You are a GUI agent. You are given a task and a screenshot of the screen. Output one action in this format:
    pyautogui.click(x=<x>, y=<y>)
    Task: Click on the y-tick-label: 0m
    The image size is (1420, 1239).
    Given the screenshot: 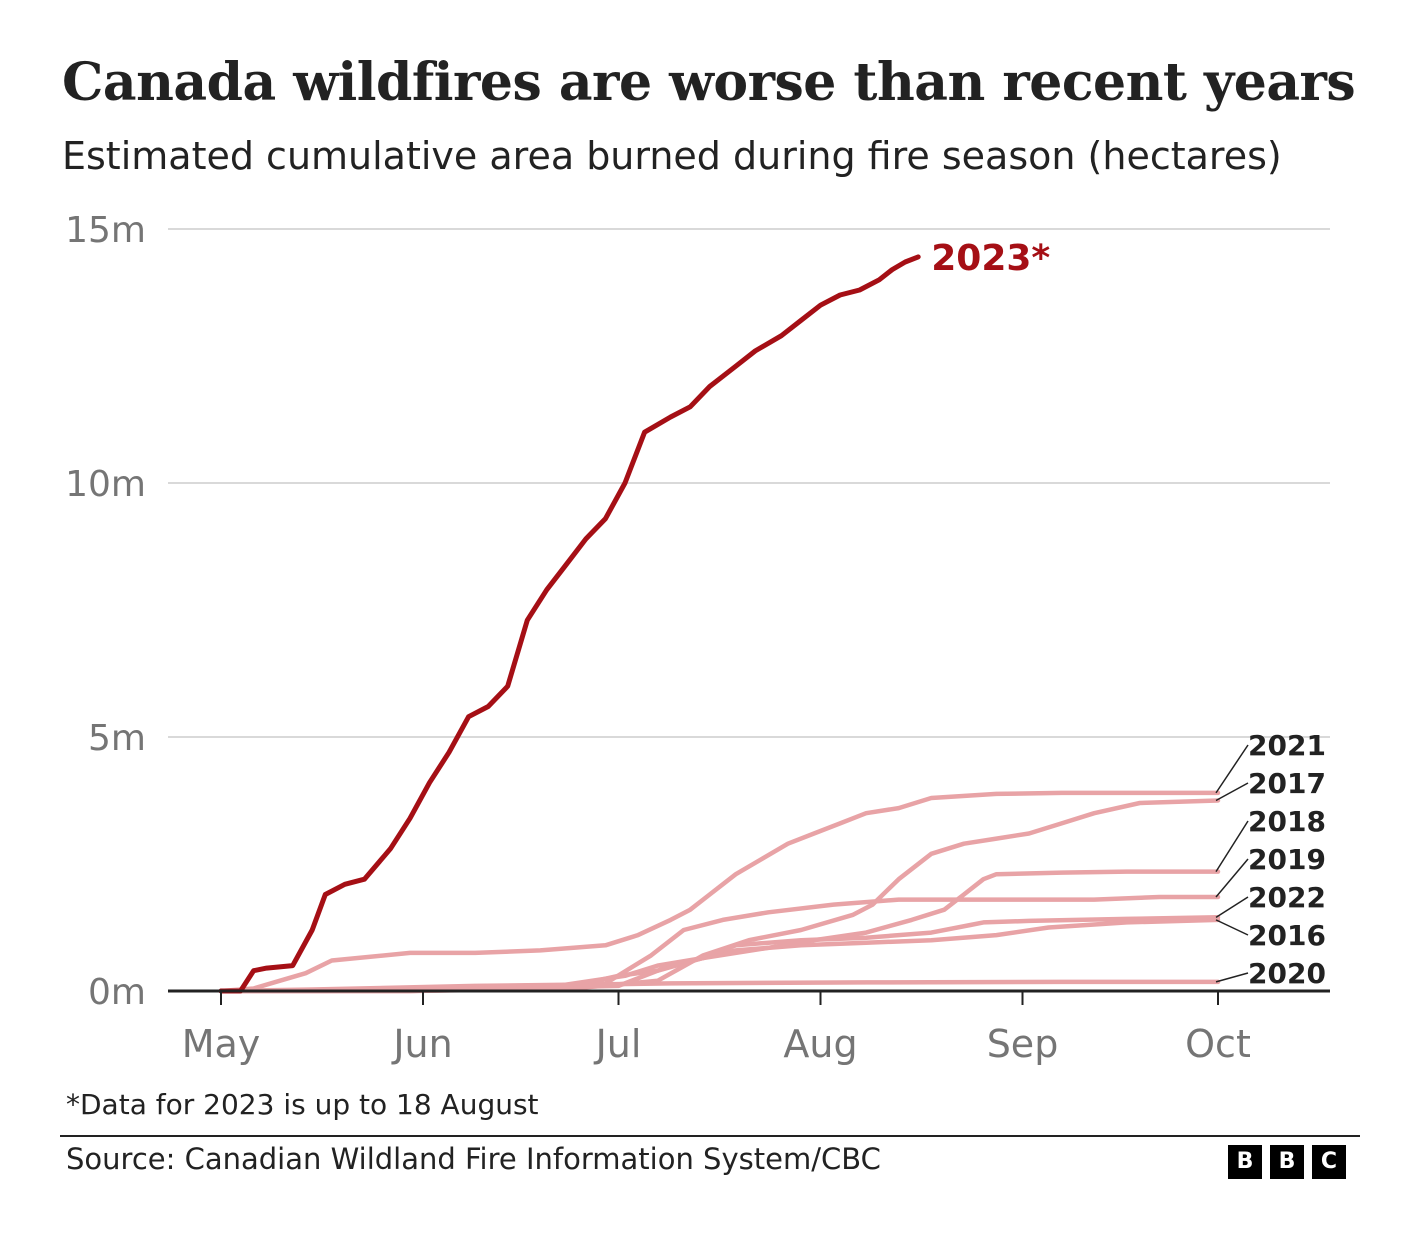 What is the action you would take?
    pyautogui.click(x=117, y=992)
    